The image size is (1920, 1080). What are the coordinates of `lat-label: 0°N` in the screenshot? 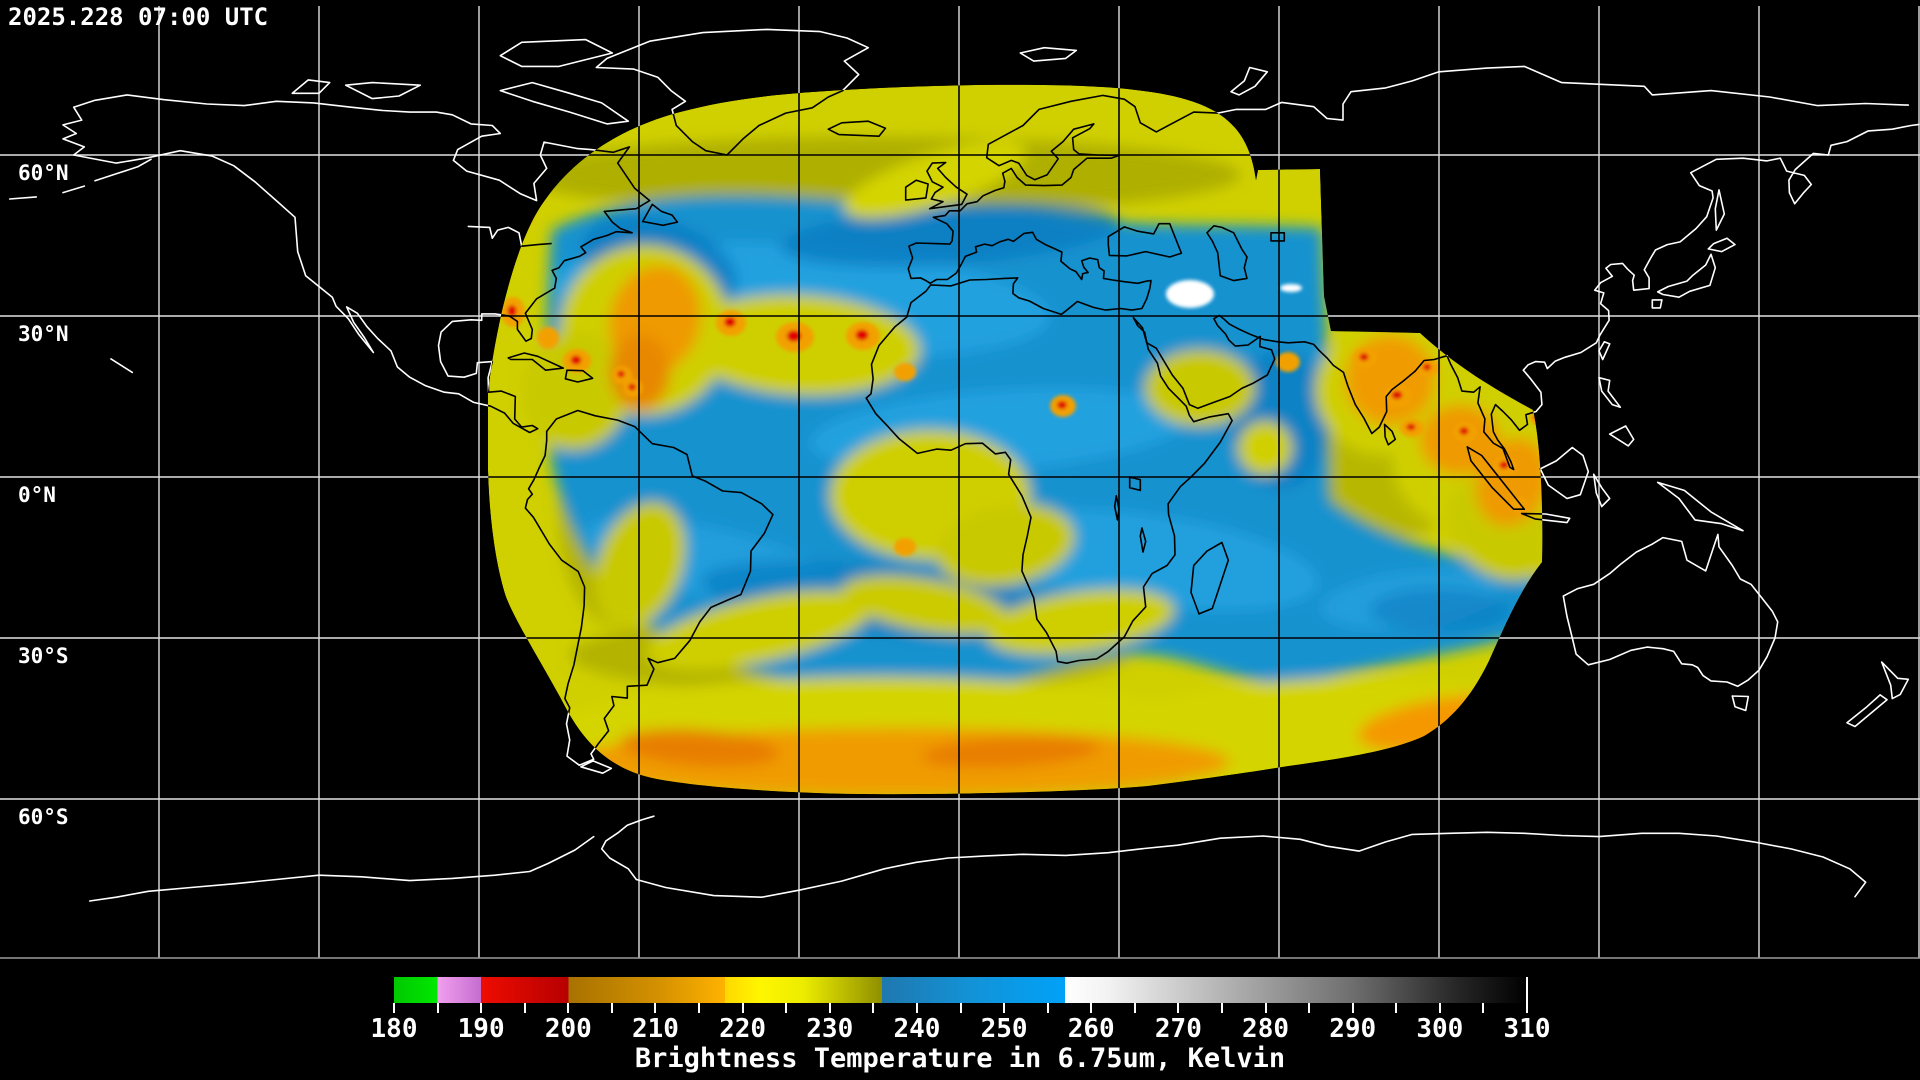 It's located at (37, 495).